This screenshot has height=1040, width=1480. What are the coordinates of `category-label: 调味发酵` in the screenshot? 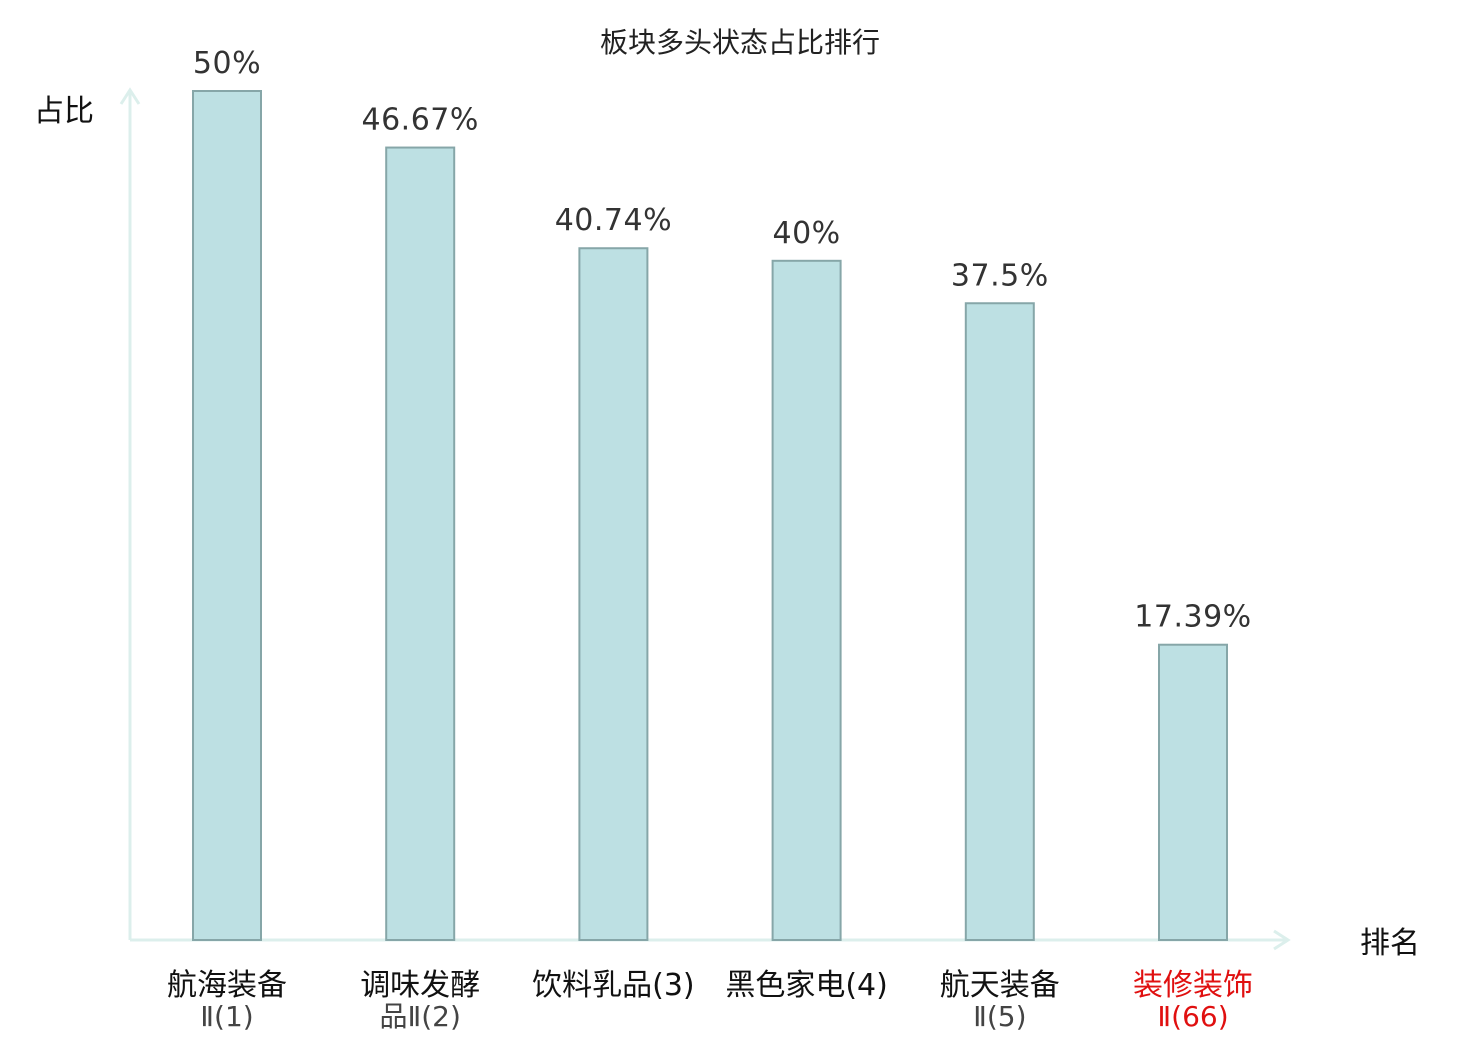 It's located at (420, 985).